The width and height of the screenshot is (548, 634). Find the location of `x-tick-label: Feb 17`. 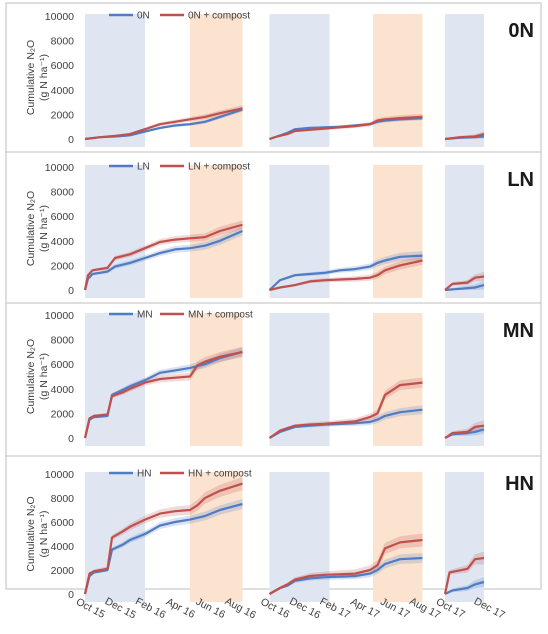

x-tick-label: Feb 17 is located at coordinates (335, 608).